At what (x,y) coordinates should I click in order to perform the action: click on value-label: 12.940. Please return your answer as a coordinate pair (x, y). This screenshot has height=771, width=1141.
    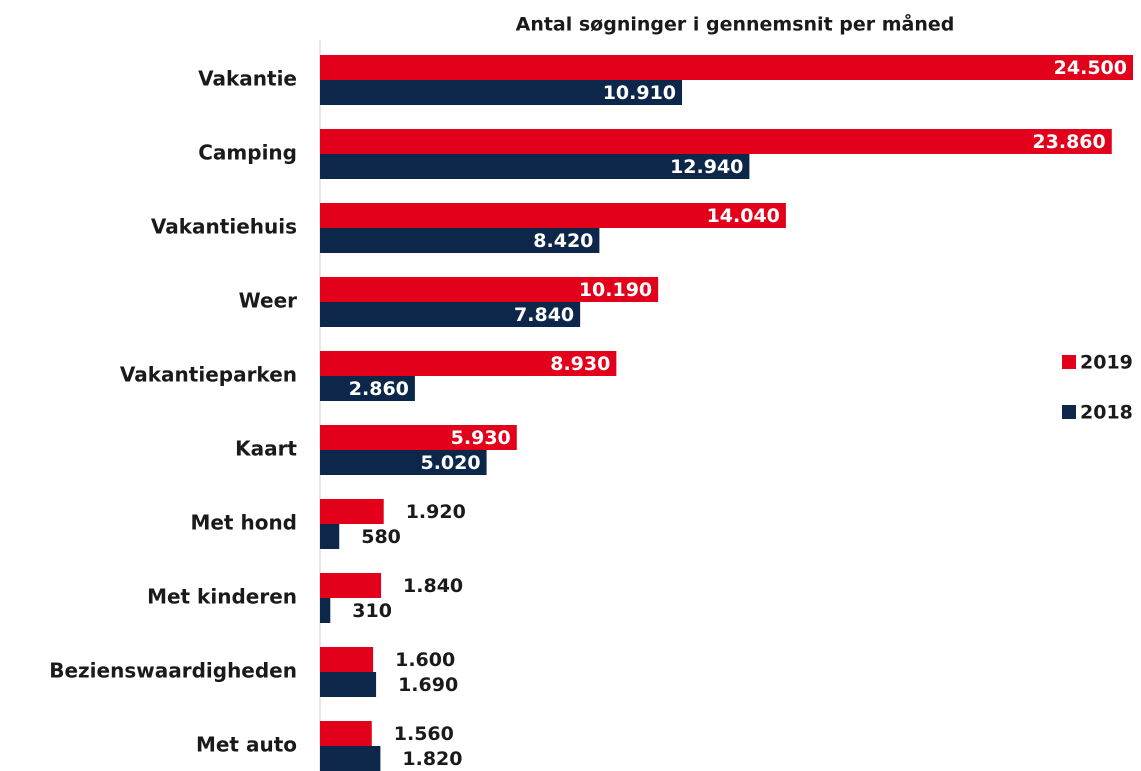
    Looking at the image, I should click on (706, 167).